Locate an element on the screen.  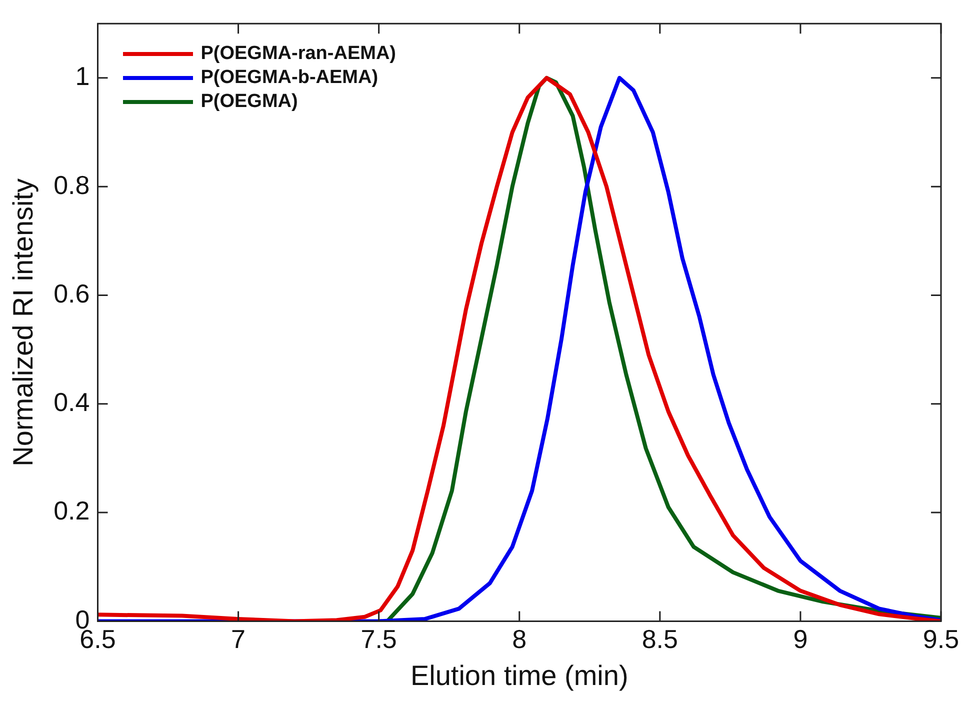
x-axis-title: Elution time (min) is located at coordinates (519, 675).